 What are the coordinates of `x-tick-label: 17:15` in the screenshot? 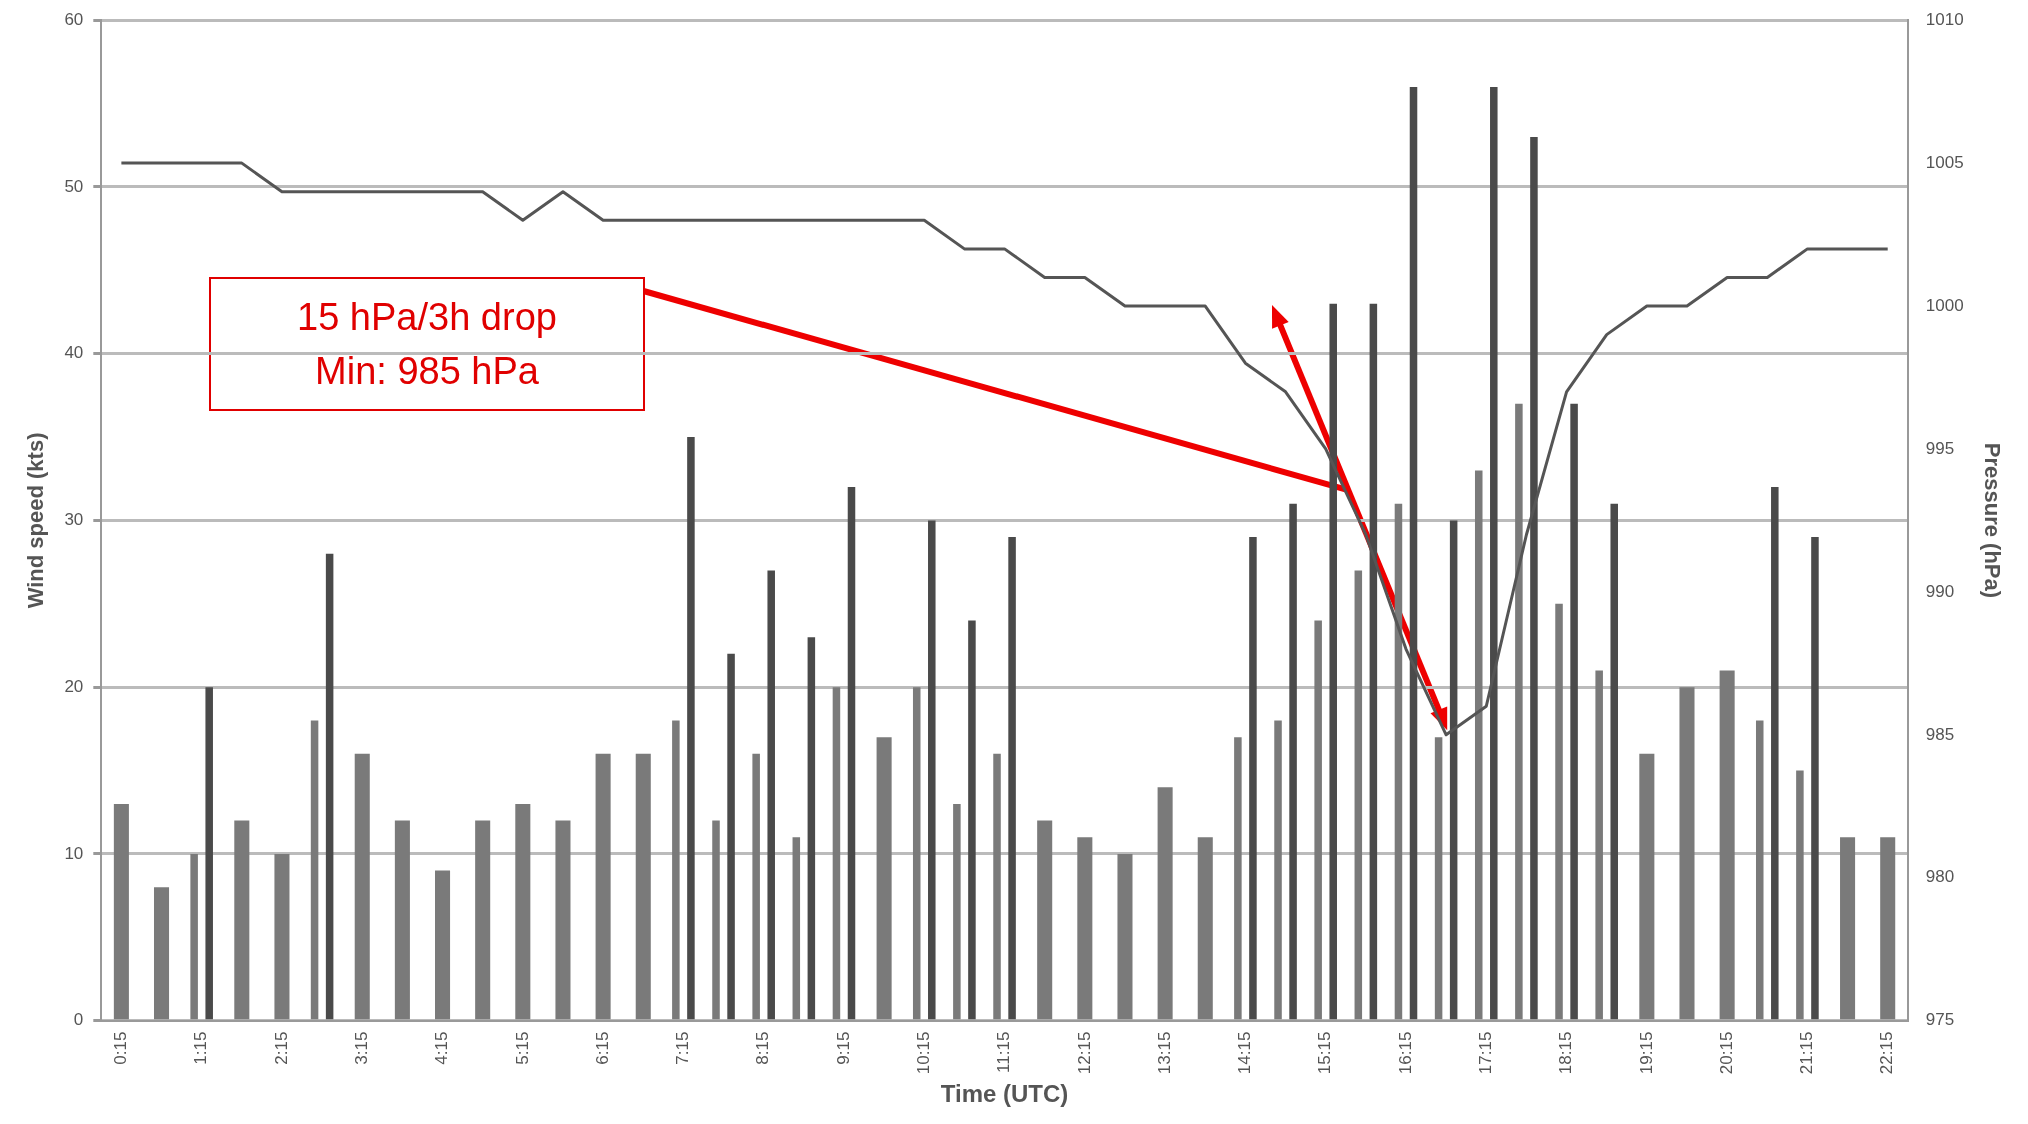 It's located at (1485, 1053).